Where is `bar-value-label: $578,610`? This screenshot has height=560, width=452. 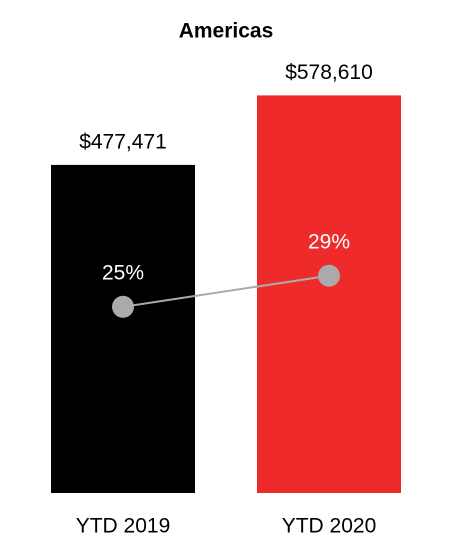 bar-value-label: $578,610 is located at coordinates (329, 72).